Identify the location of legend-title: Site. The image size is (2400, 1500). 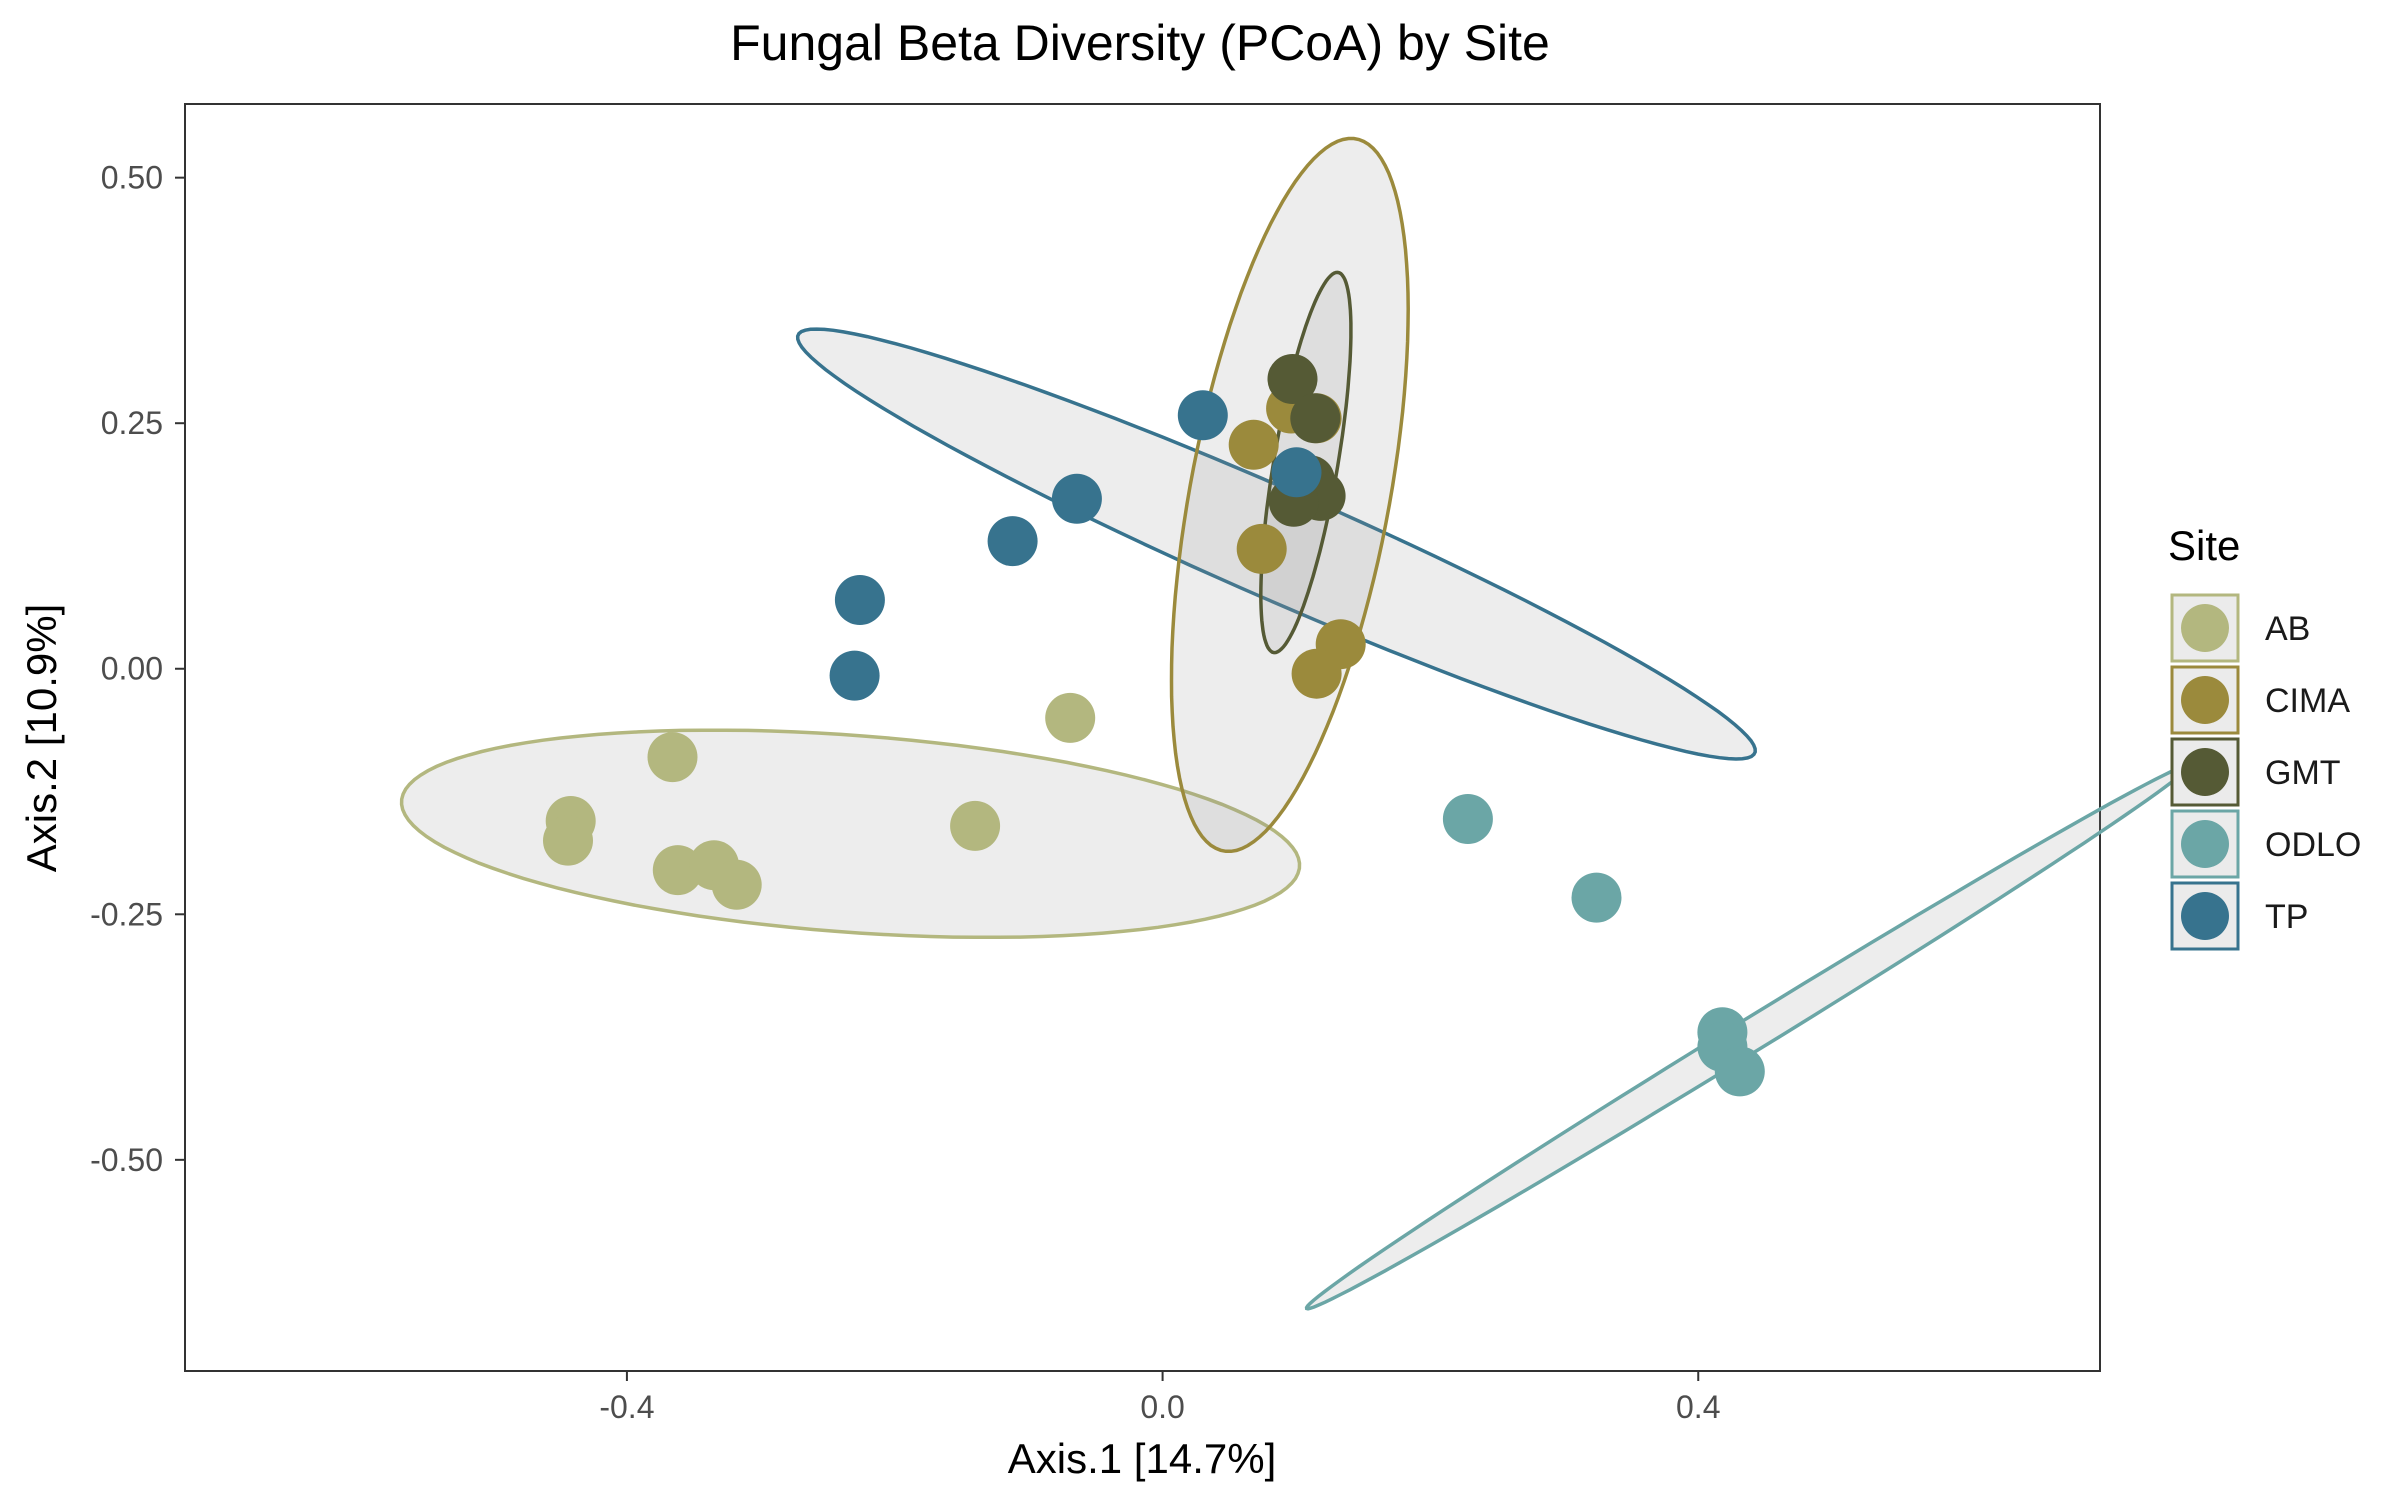
(2204, 545).